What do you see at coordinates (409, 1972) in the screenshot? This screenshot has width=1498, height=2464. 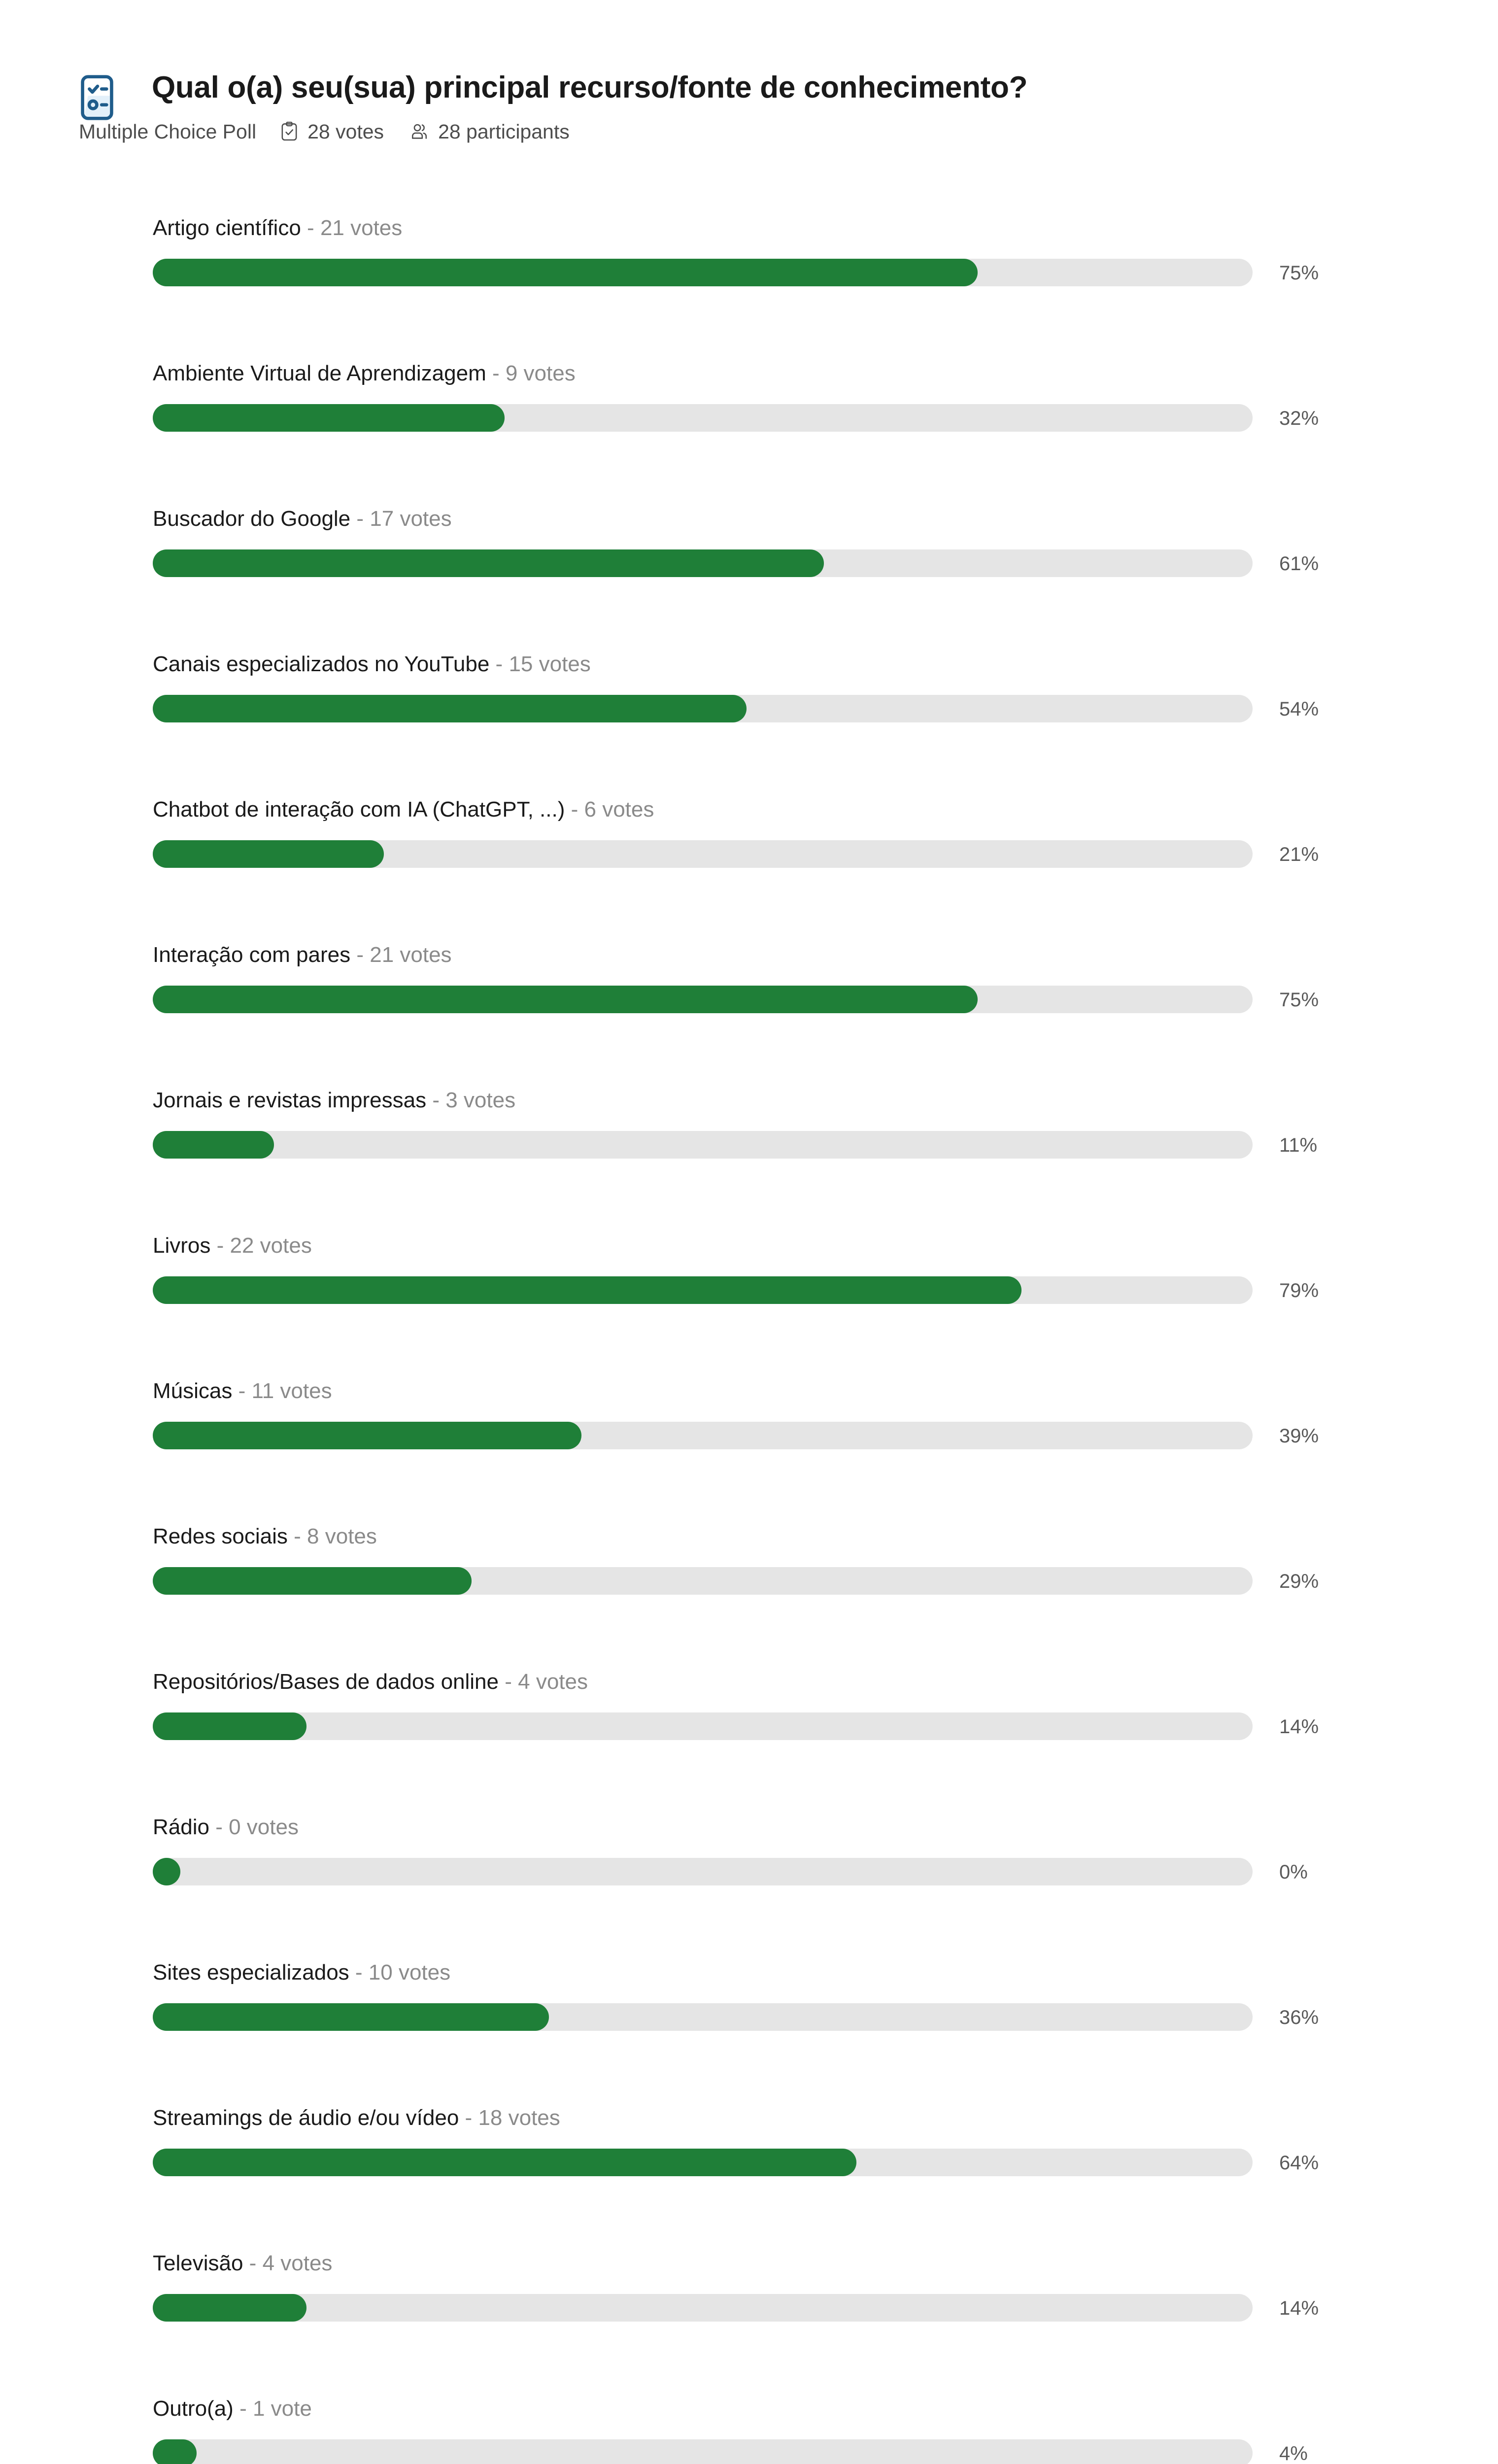 I see `poll-option-votes: 10 votes` at bounding box center [409, 1972].